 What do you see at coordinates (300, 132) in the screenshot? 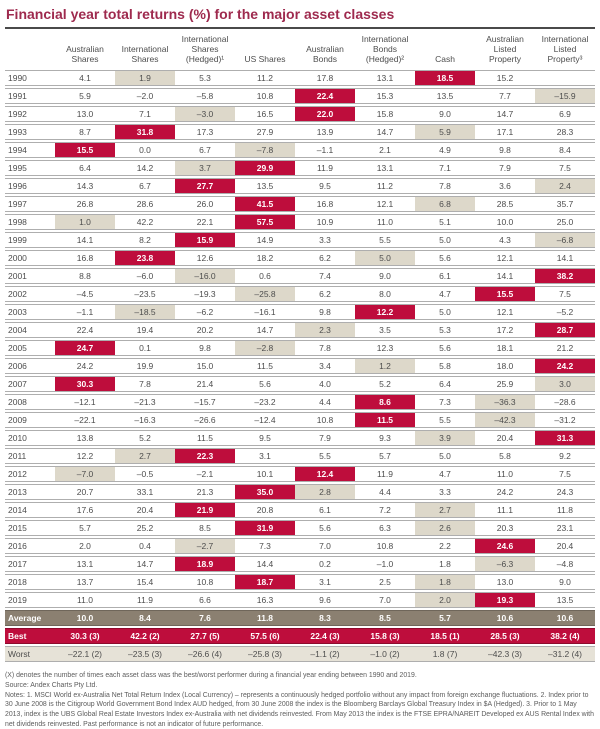
I see `table-row: 1993 8.7 31.8 17.3 27.9 13.9 14.7 5.9 17.1 28.3` at bounding box center [300, 132].